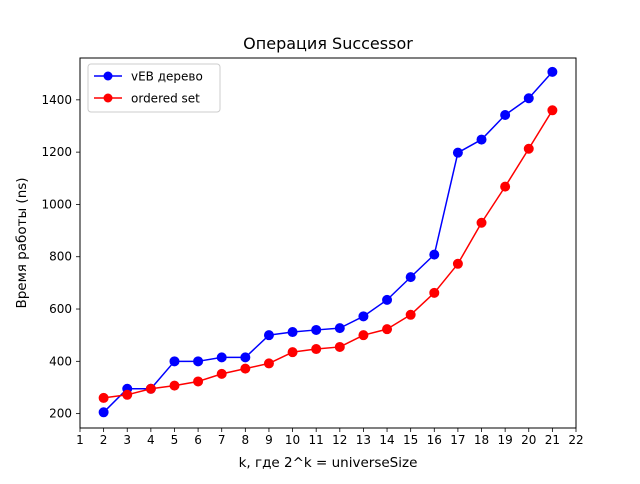 This screenshot has height=484, width=640. I want to click on legend-label-2: ordered set, so click(165, 99).